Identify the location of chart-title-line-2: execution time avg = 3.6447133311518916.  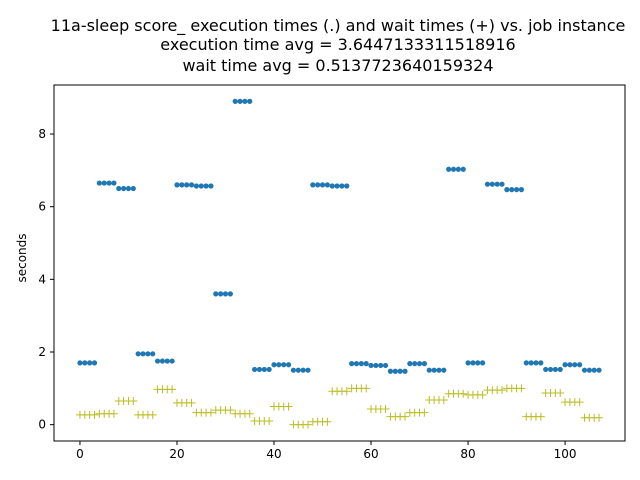
(337, 44).